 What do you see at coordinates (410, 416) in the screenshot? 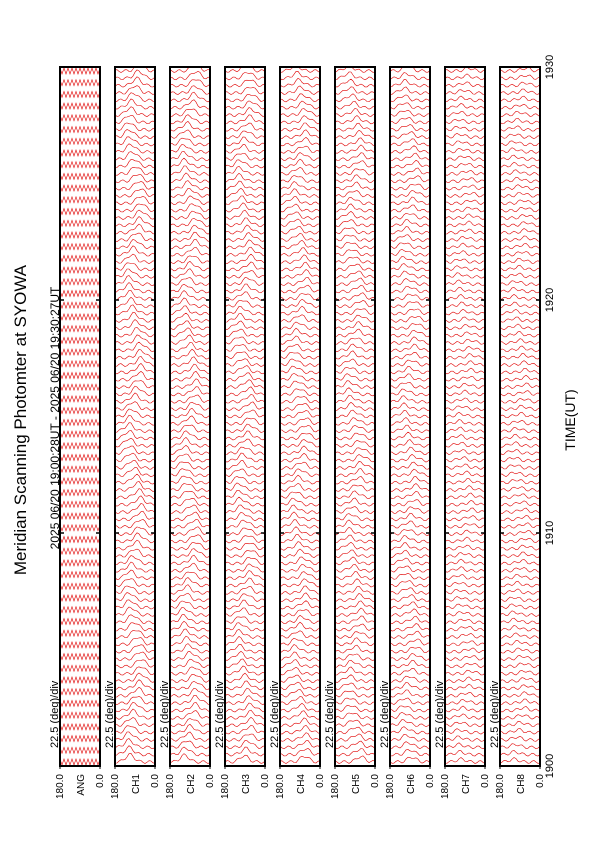
I see `panel-frame` at bounding box center [410, 416].